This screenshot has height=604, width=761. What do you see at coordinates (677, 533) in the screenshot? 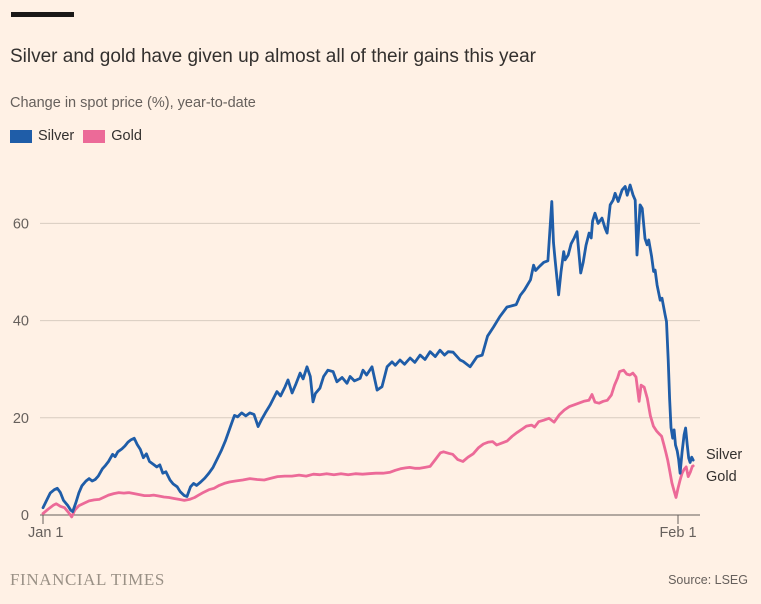
I see `x-tick-label-Feb-1: Feb 1` at bounding box center [677, 533].